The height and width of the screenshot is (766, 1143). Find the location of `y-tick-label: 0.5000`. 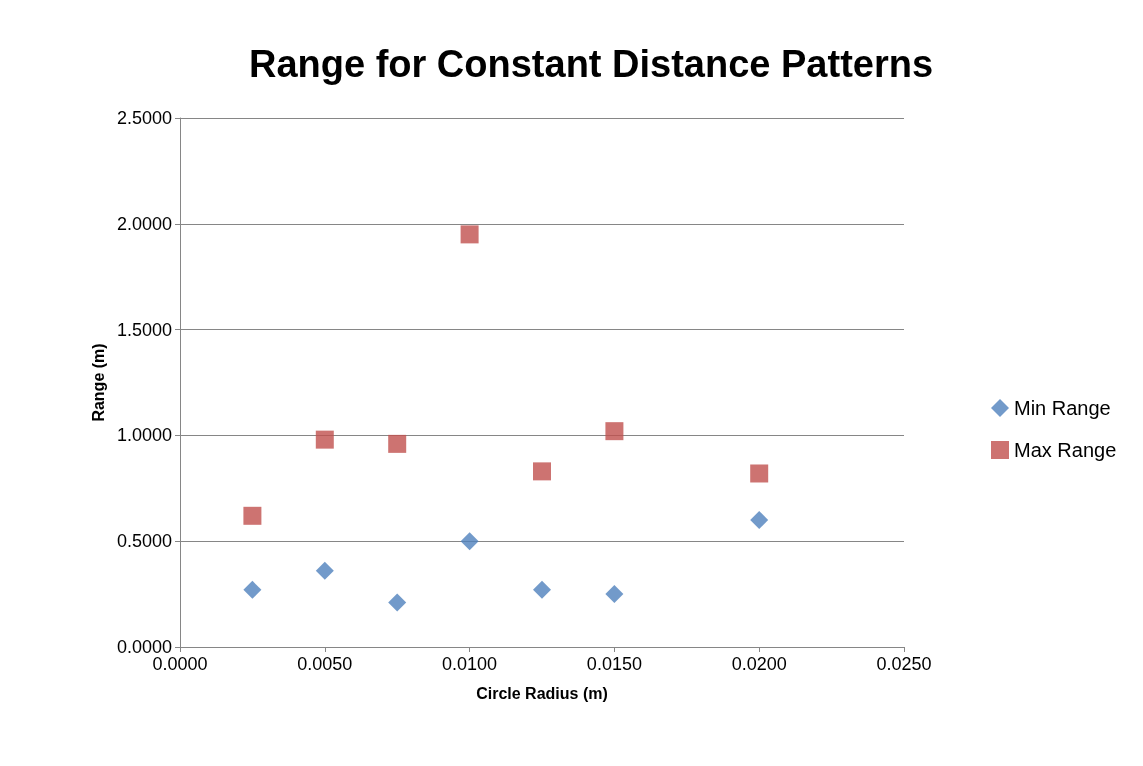

y-tick-label: 0.5000 is located at coordinates (144, 541).